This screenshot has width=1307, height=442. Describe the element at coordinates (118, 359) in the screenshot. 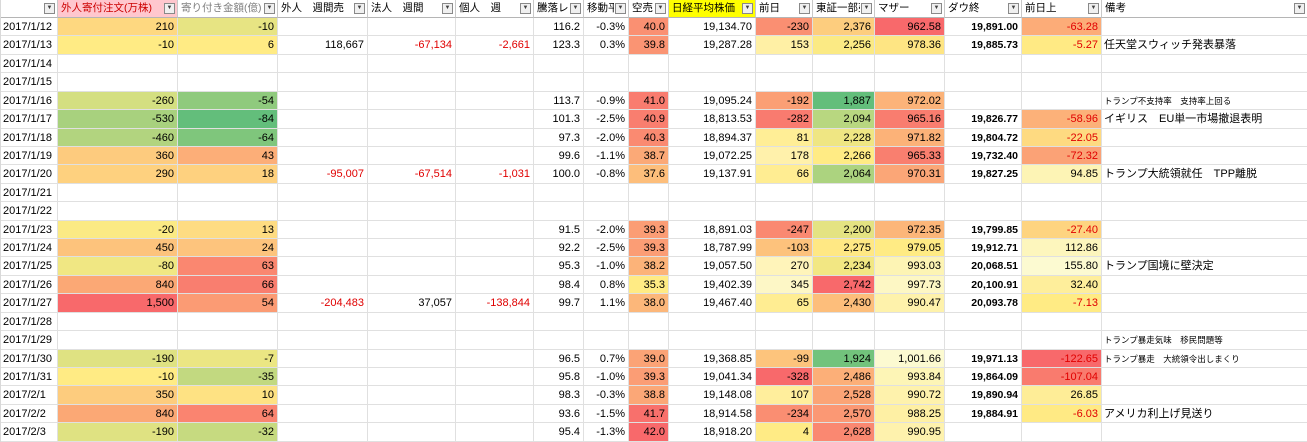

I see `cell-foreign: -190` at that location.